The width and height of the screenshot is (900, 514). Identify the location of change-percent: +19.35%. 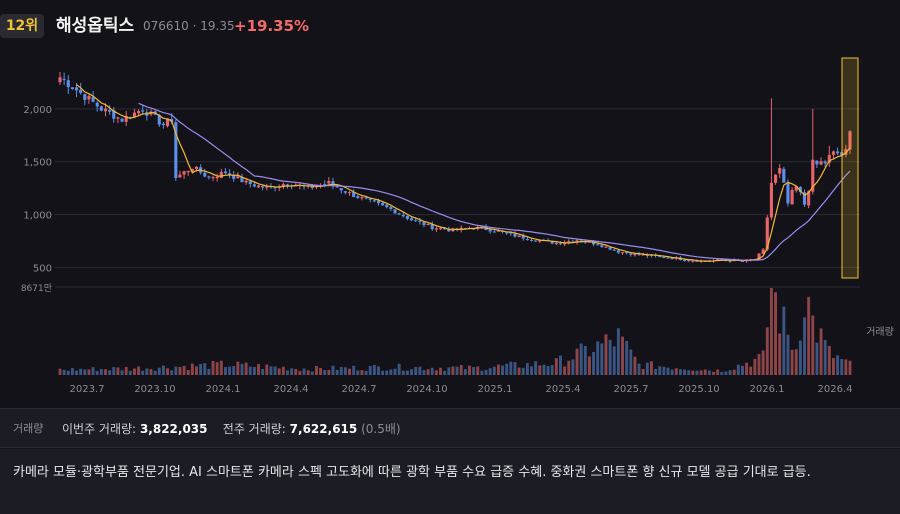
(272, 26).